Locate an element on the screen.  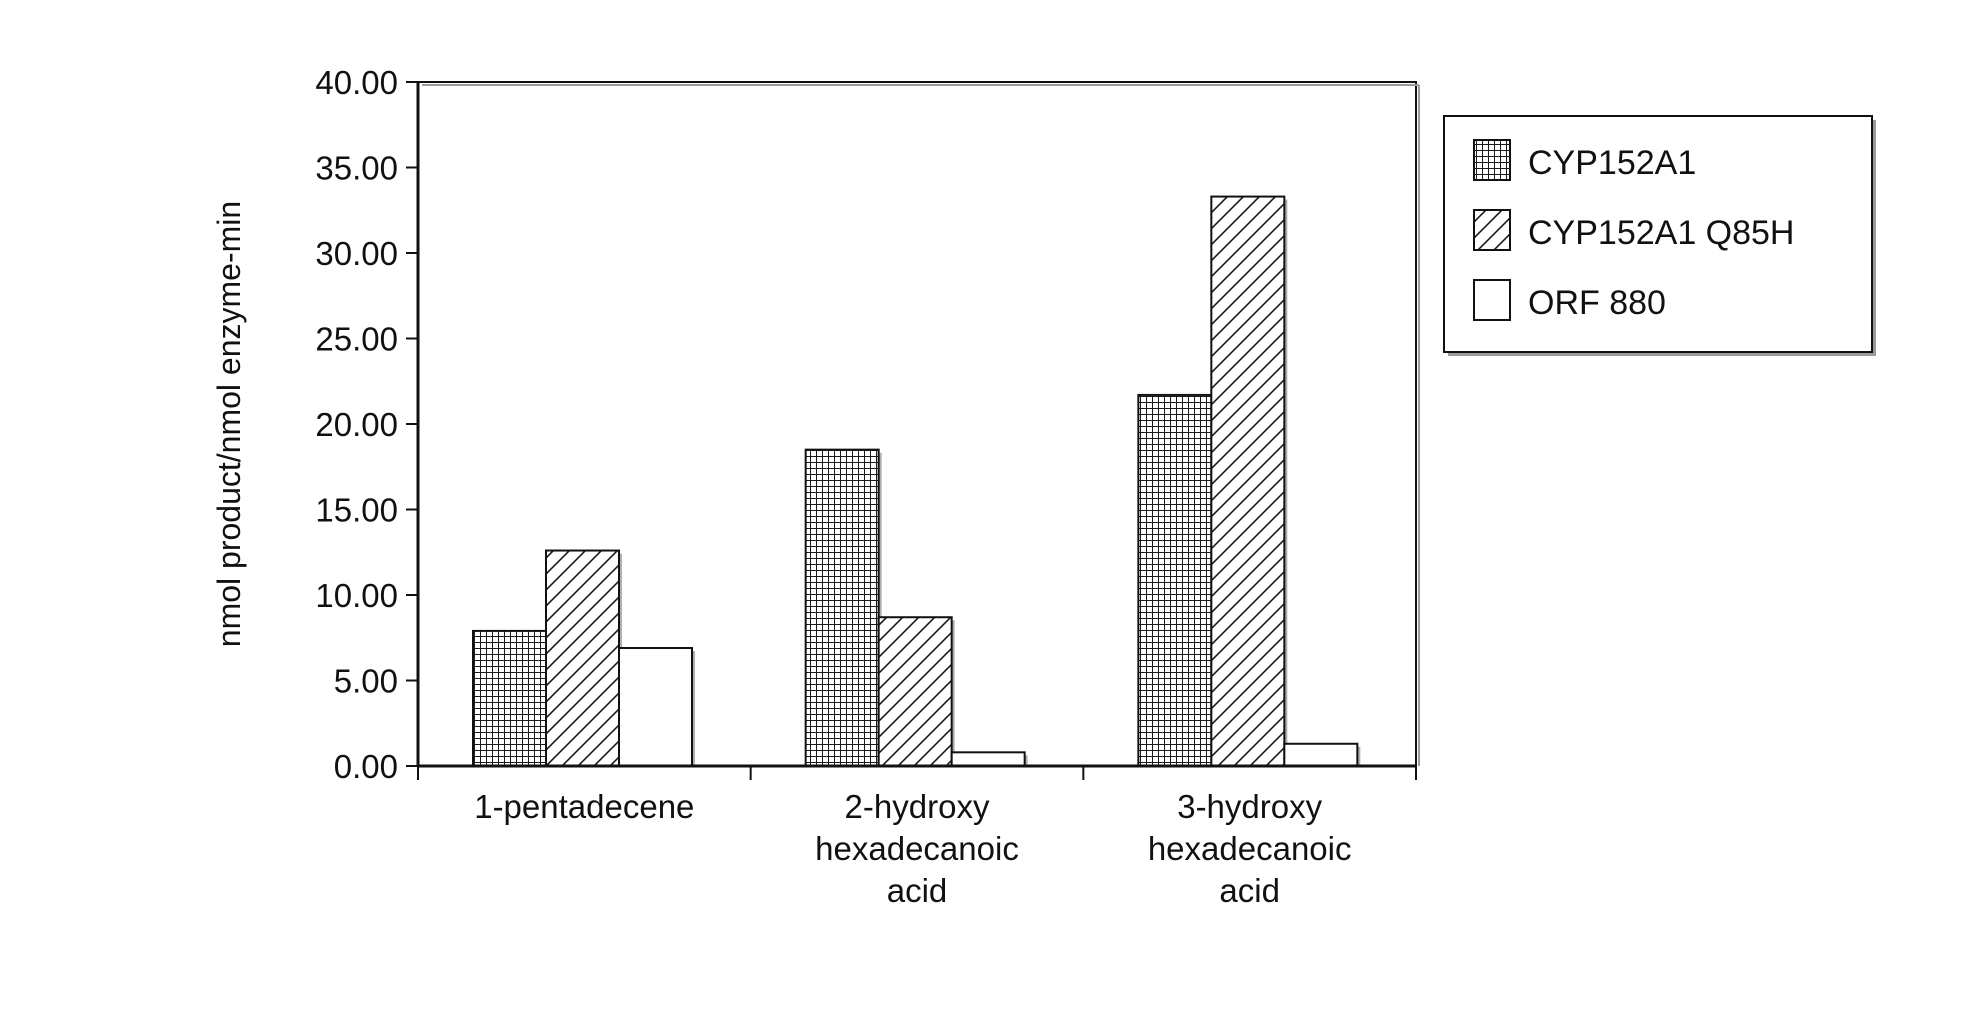
y-tick-label: 15.00 is located at coordinates (356, 510).